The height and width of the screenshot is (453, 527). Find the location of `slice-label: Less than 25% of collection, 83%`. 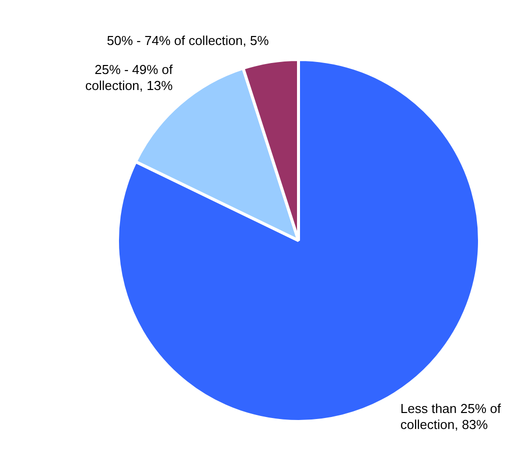

slice-label: Less than 25% of collection, 83% is located at coordinates (451, 416).